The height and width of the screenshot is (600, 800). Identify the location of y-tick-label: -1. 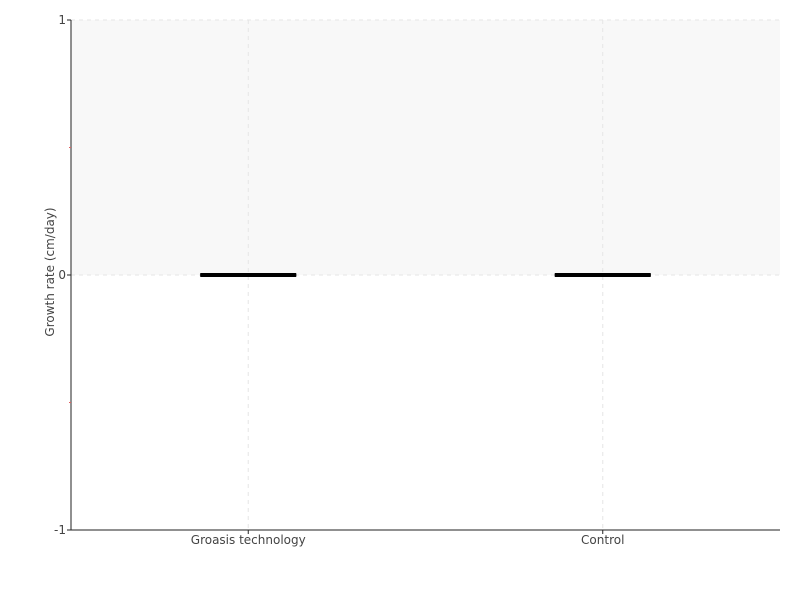
(60, 530).